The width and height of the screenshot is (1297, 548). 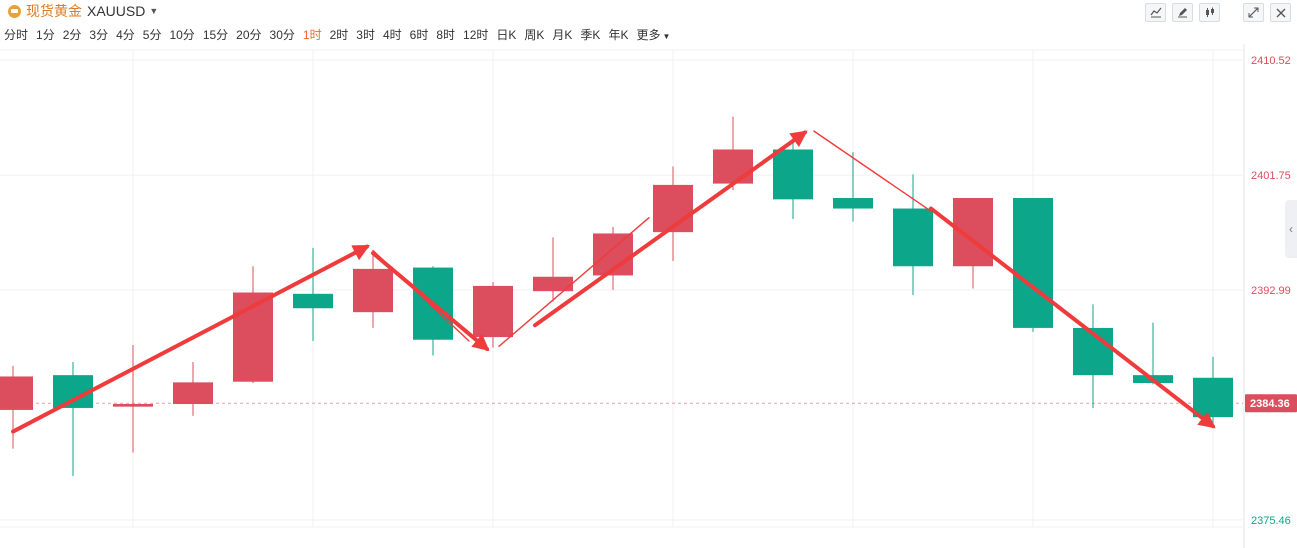 I want to click on period-tab: 更多 ▼, so click(x=653, y=34).